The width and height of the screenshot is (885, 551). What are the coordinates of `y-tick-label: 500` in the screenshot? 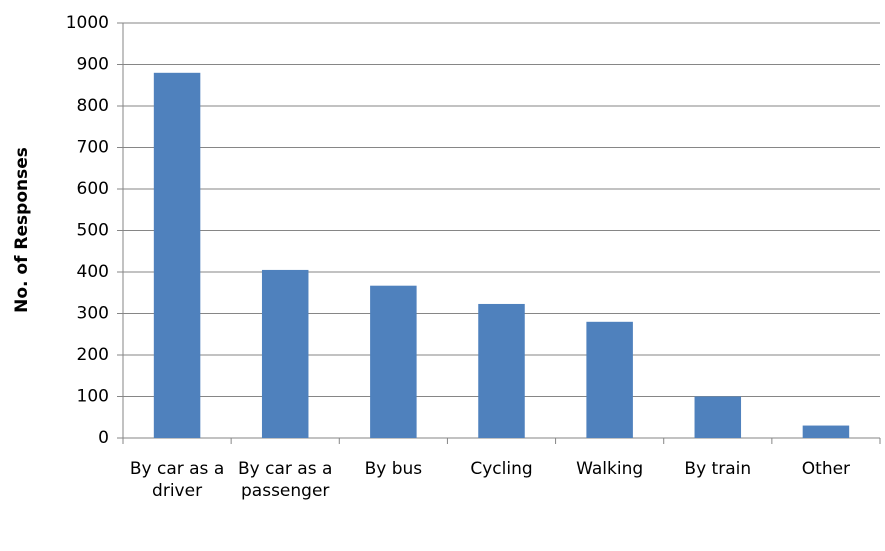 It's located at (93, 231).